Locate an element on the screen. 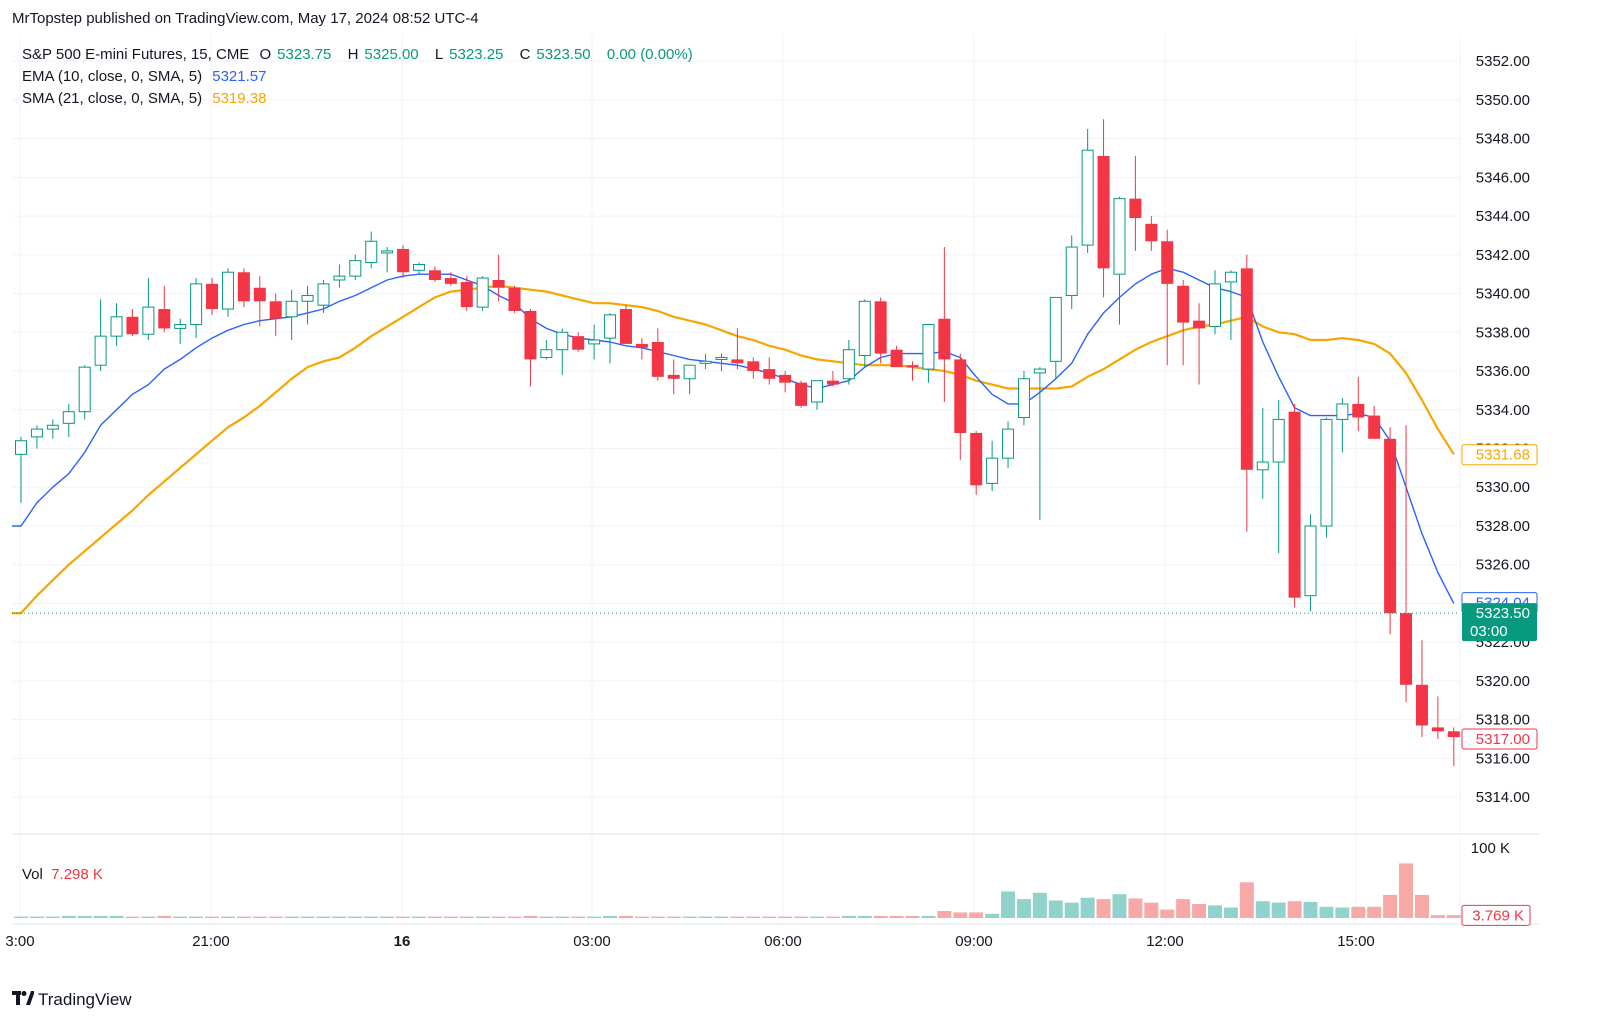 This screenshot has height=1020, width=1600. x-tick-label: 15:00 is located at coordinates (1356, 941).